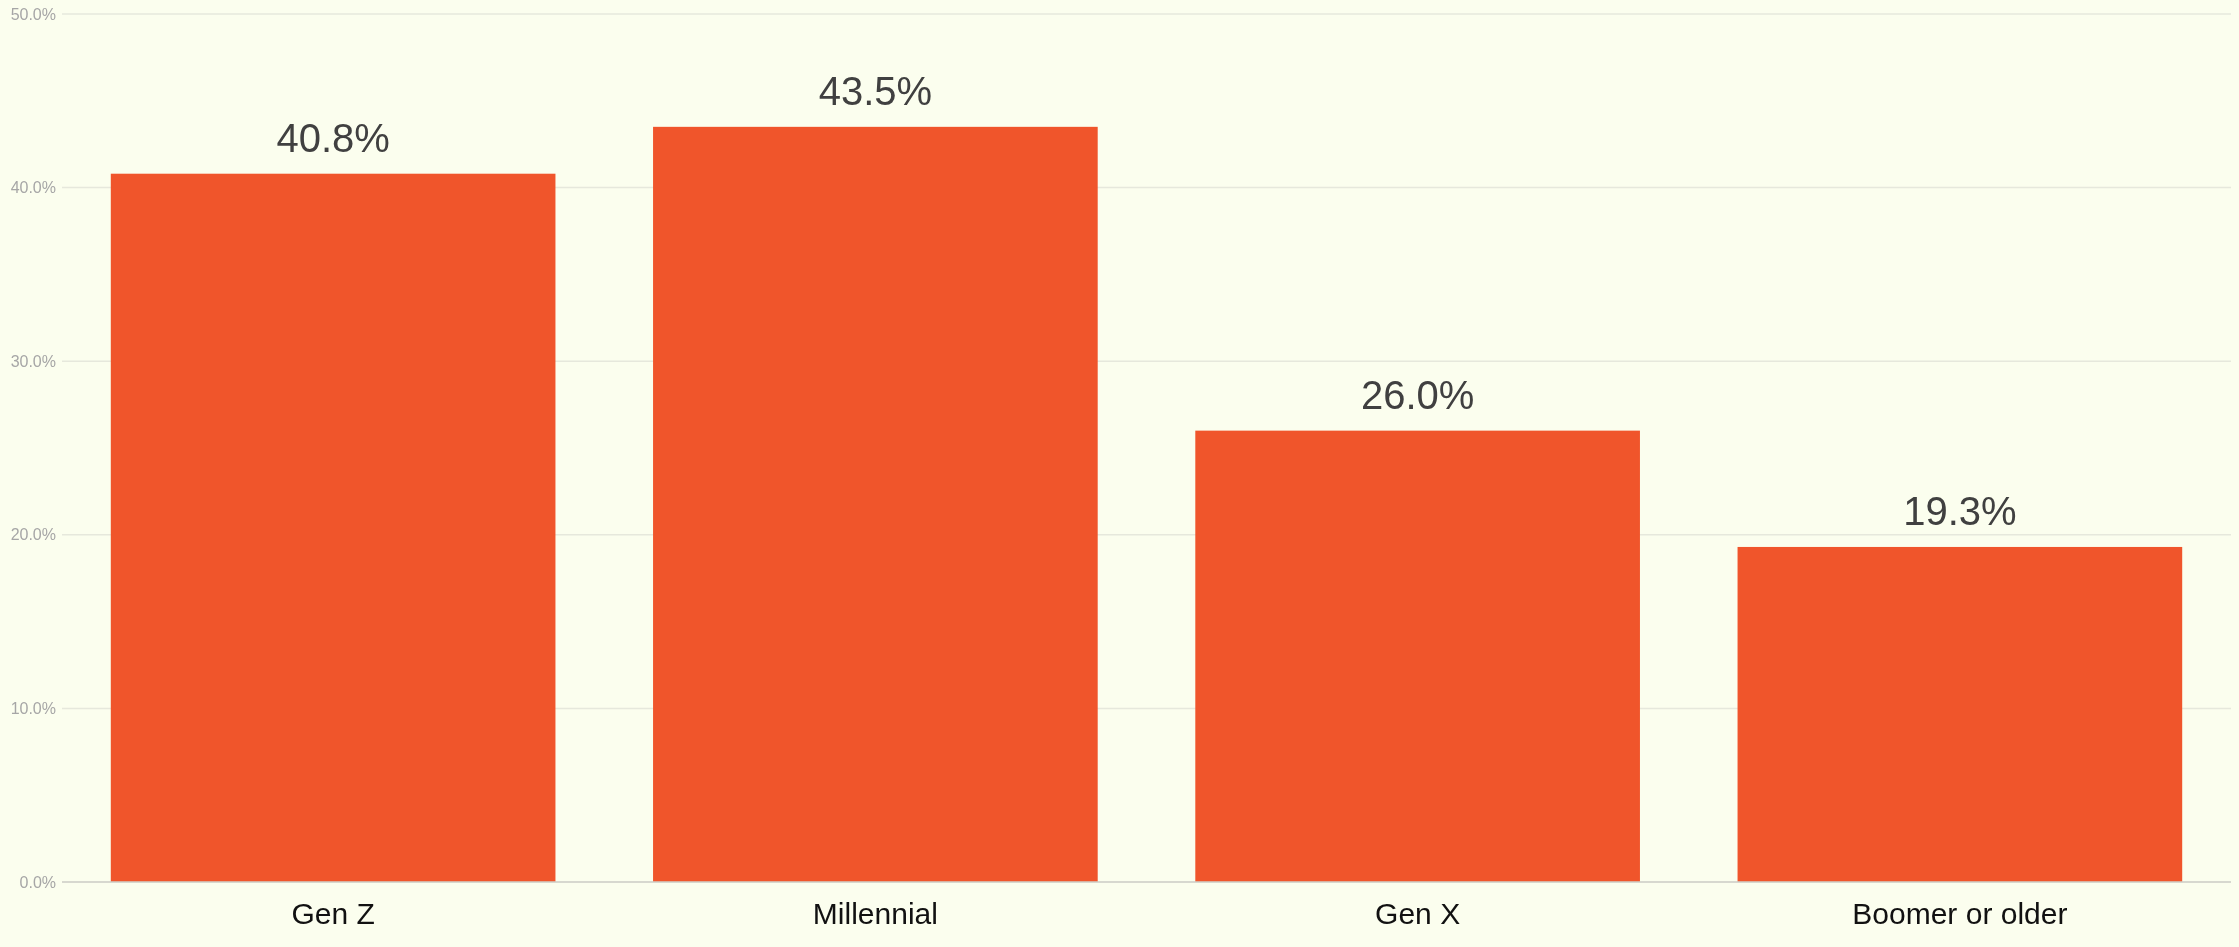 Image resolution: width=2239 pixels, height=947 pixels. Describe the element at coordinates (333, 913) in the screenshot. I see `x-tick-label: Gen Z` at that location.